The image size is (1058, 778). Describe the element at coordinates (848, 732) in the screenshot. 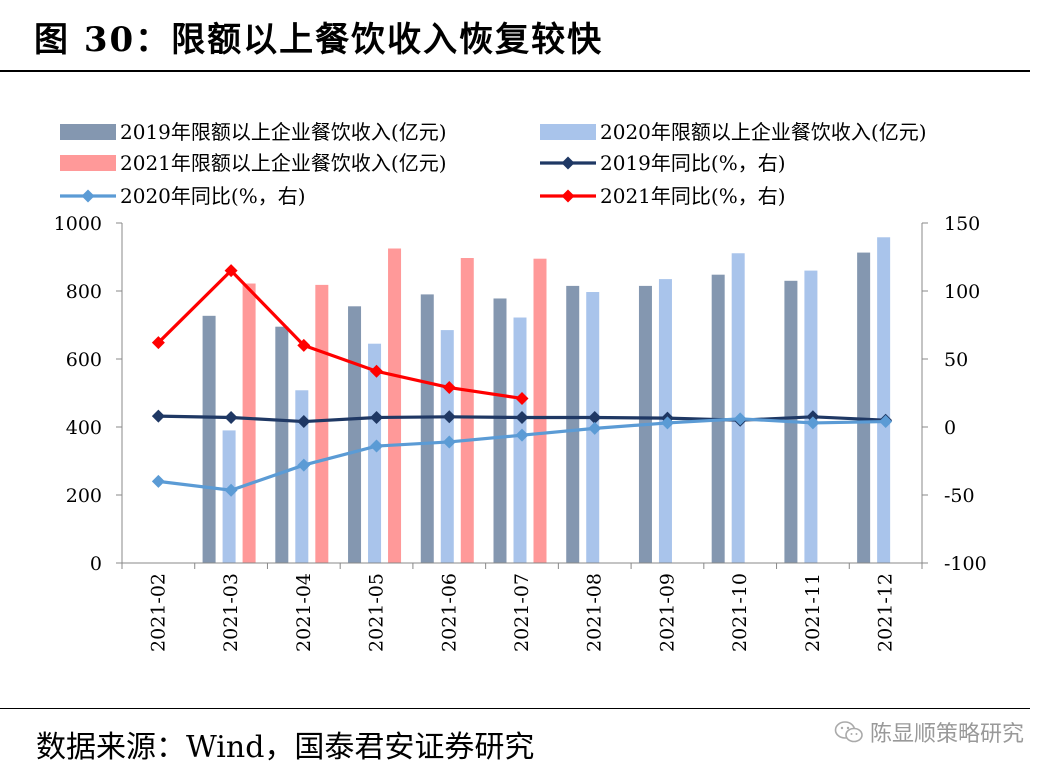

I see `wechat-icon` at that location.